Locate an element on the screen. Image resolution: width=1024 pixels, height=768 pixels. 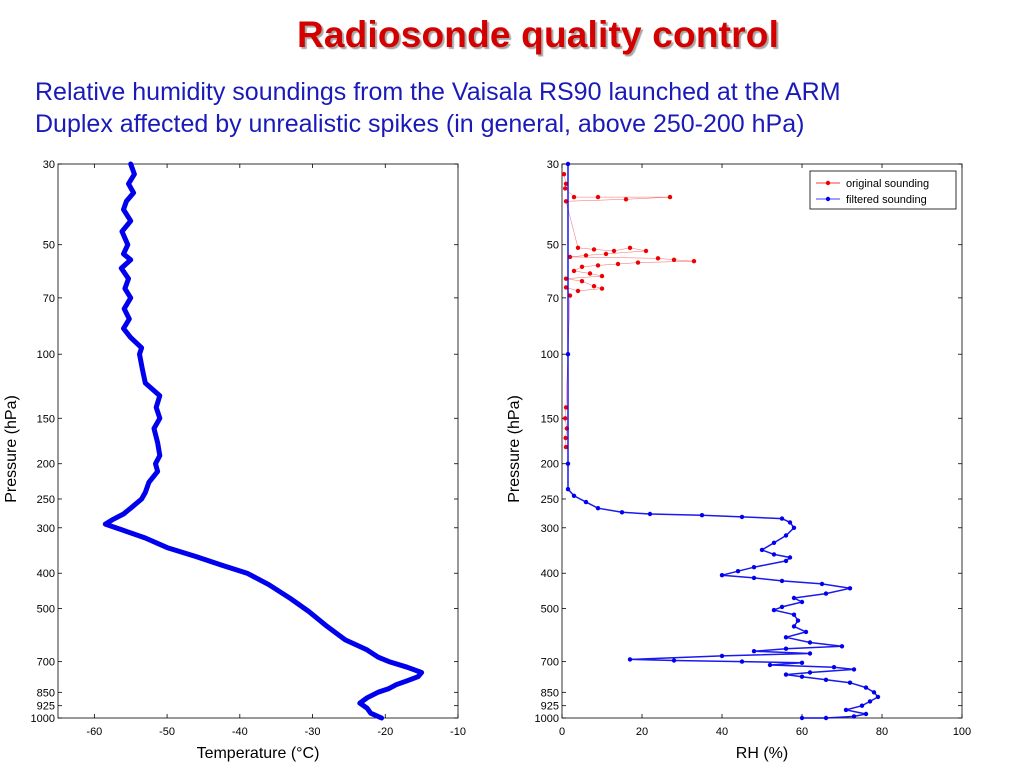
y-tick-label: 700 is located at coordinates (550, 663).